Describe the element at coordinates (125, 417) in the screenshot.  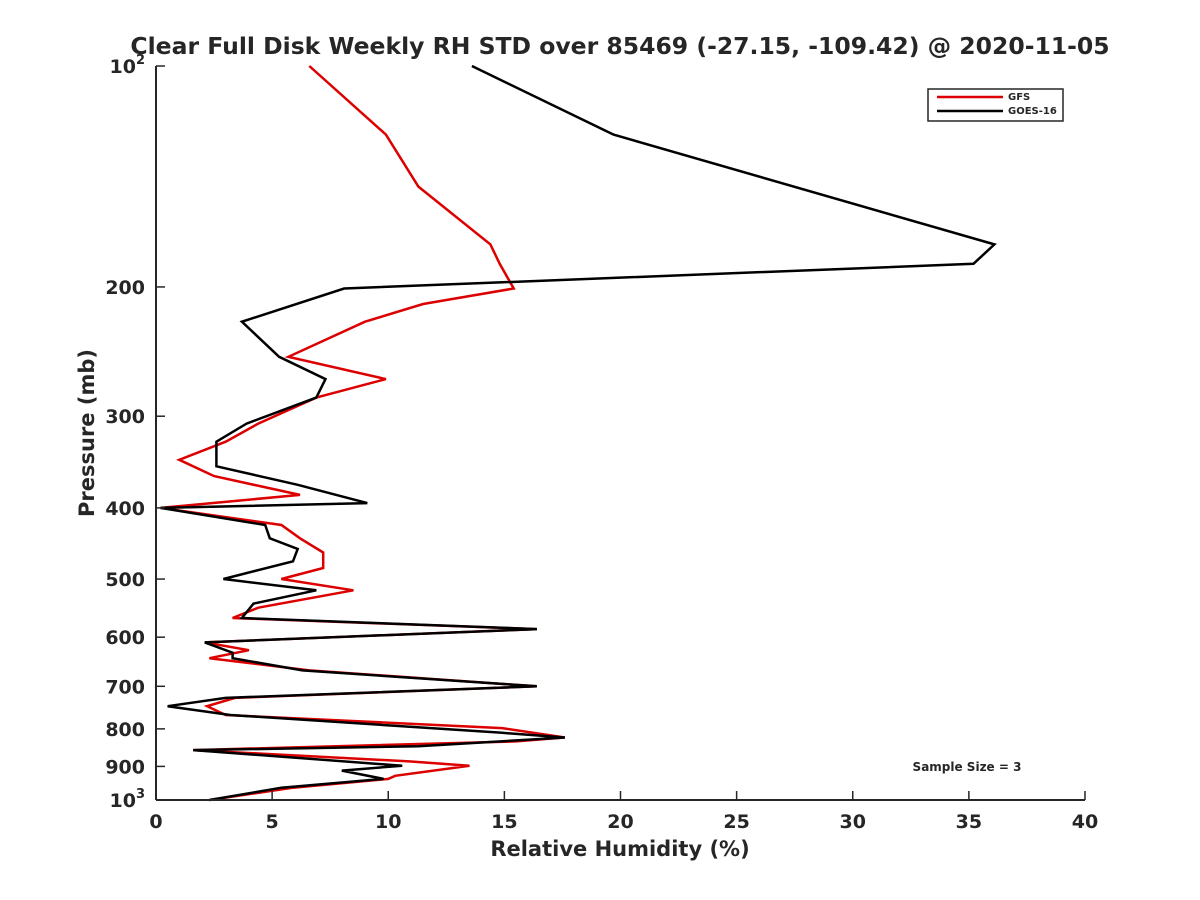
I see `y-tick-label: 300` at that location.